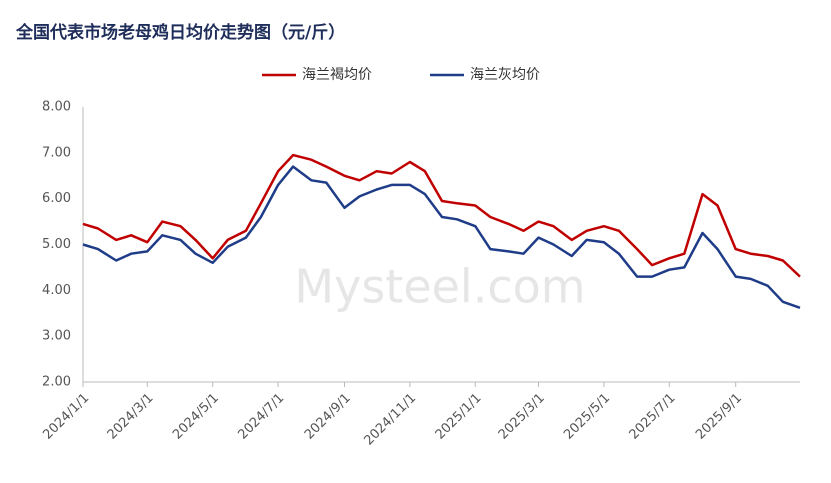 The image size is (831, 483). Describe the element at coordinates (56, 382) in the screenshot. I see `y-tick-label: 2.00` at that location.